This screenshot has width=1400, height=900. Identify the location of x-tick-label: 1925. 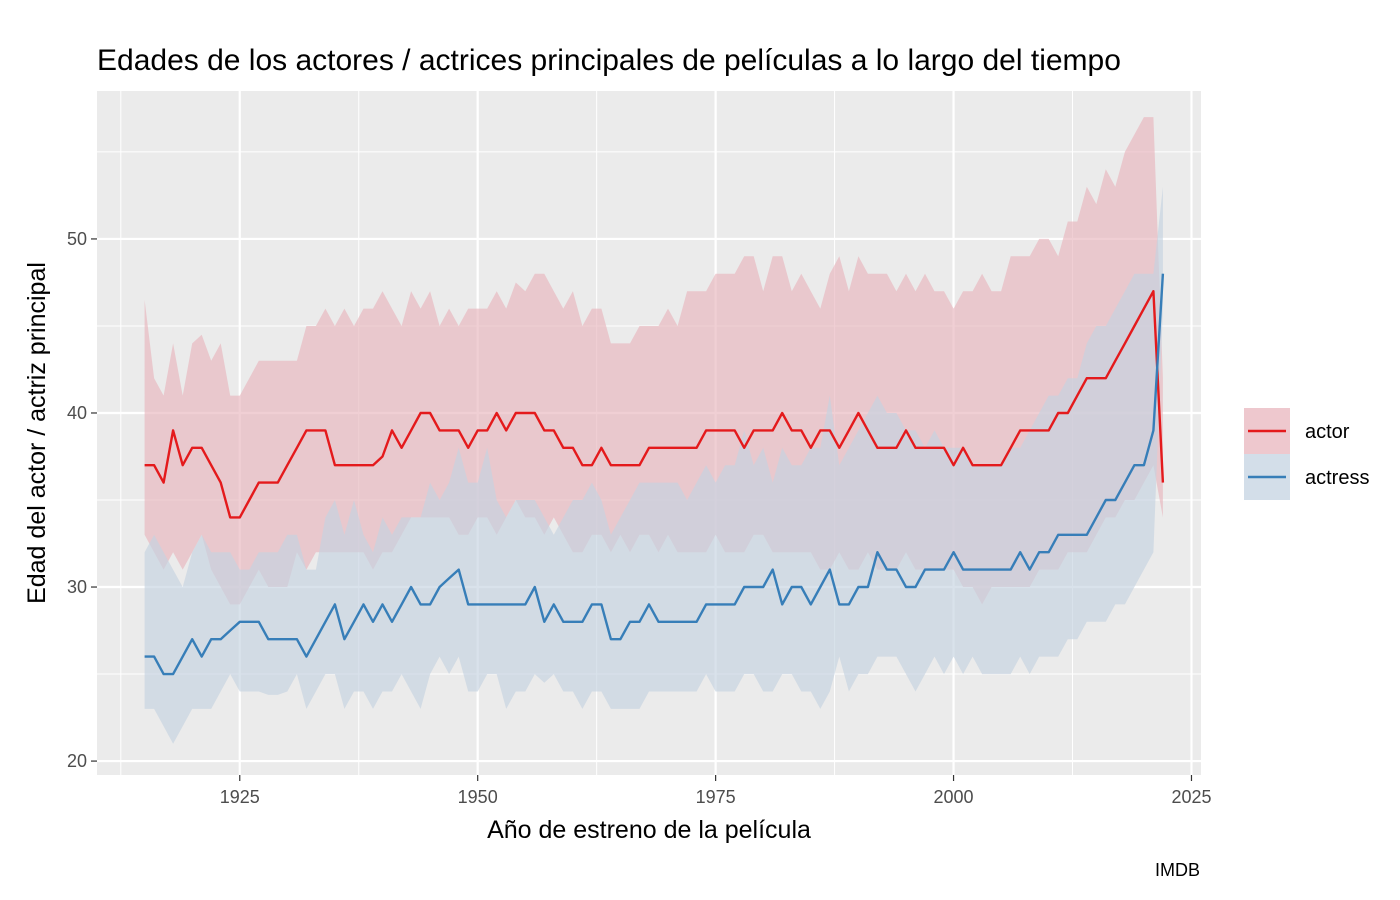
(240, 797).